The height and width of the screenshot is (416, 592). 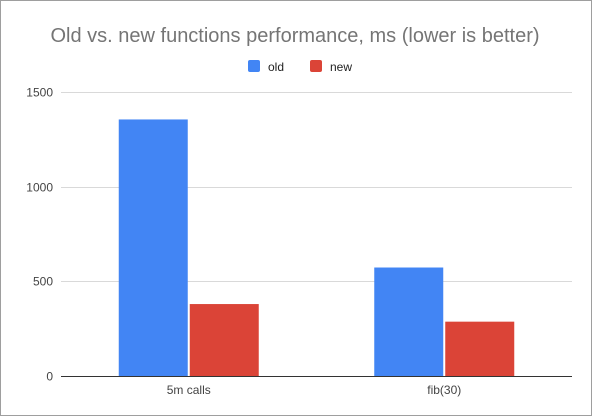 What do you see at coordinates (300, 67) in the screenshot?
I see `legend: old new` at bounding box center [300, 67].